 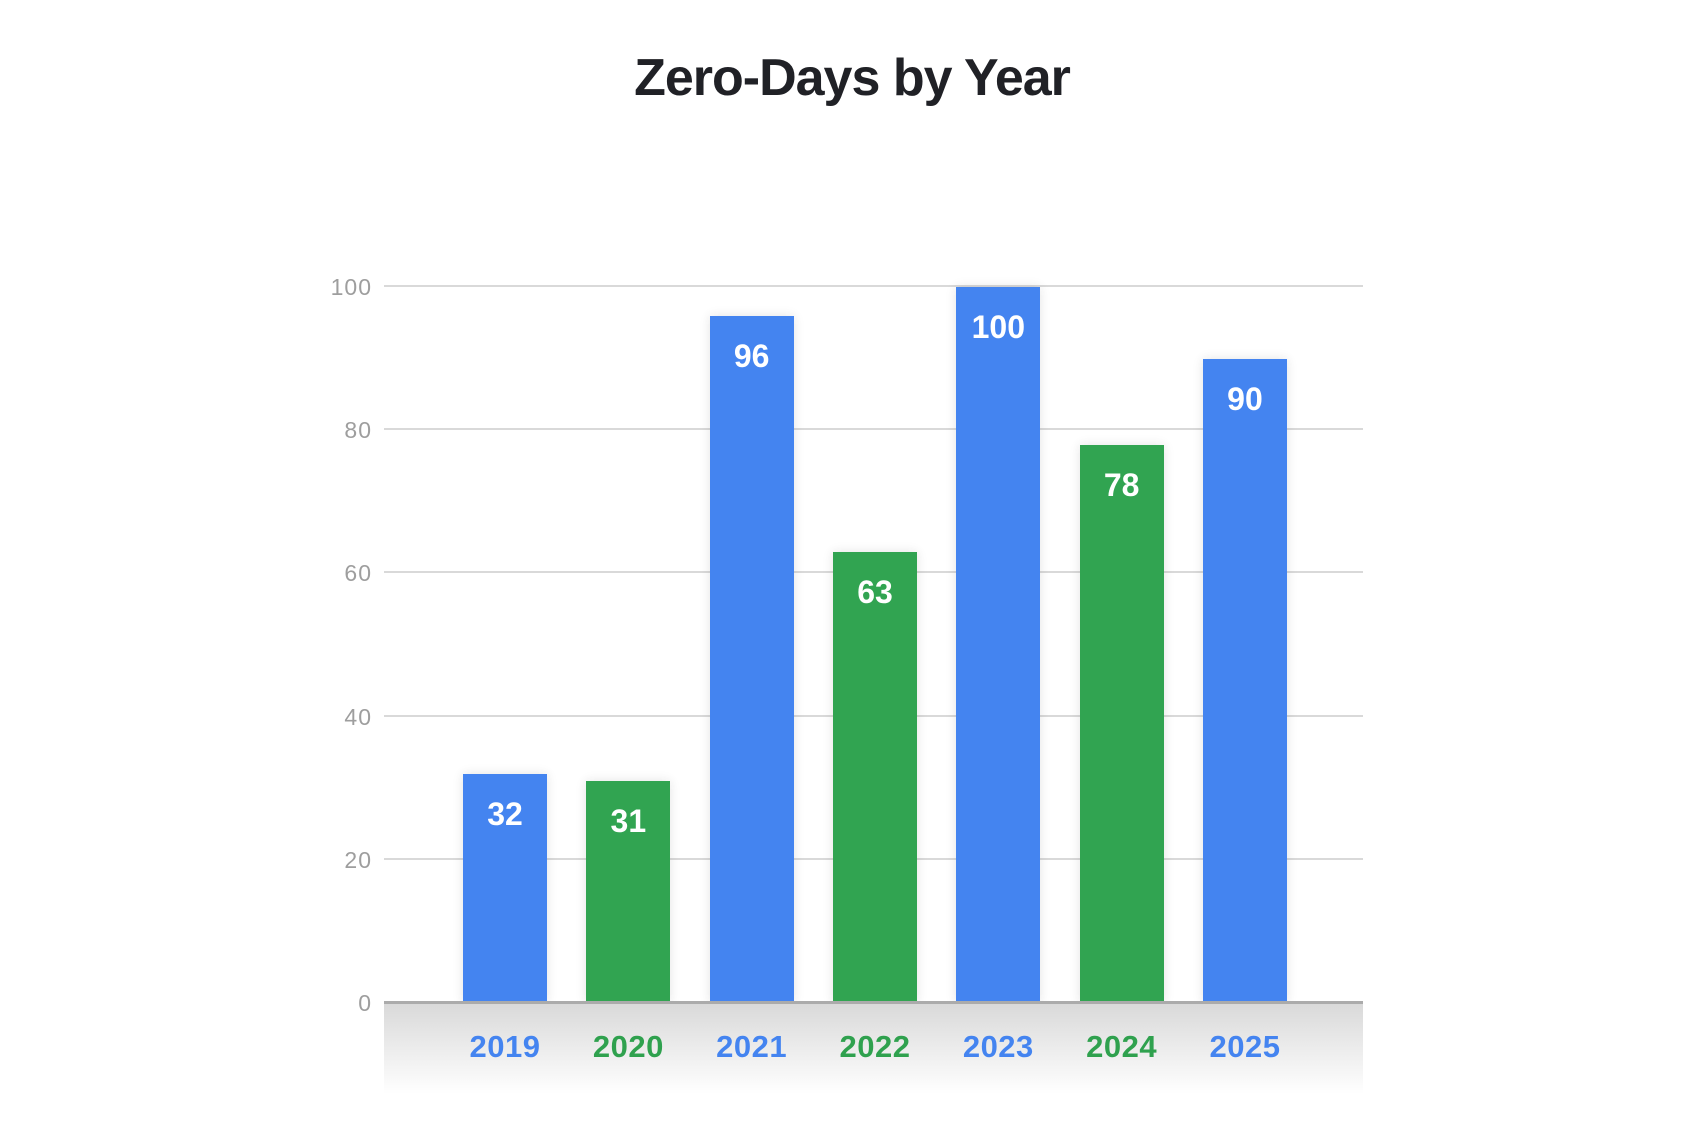 I want to click on x-tick-label-2024: 2024, so click(x=1122, y=1046).